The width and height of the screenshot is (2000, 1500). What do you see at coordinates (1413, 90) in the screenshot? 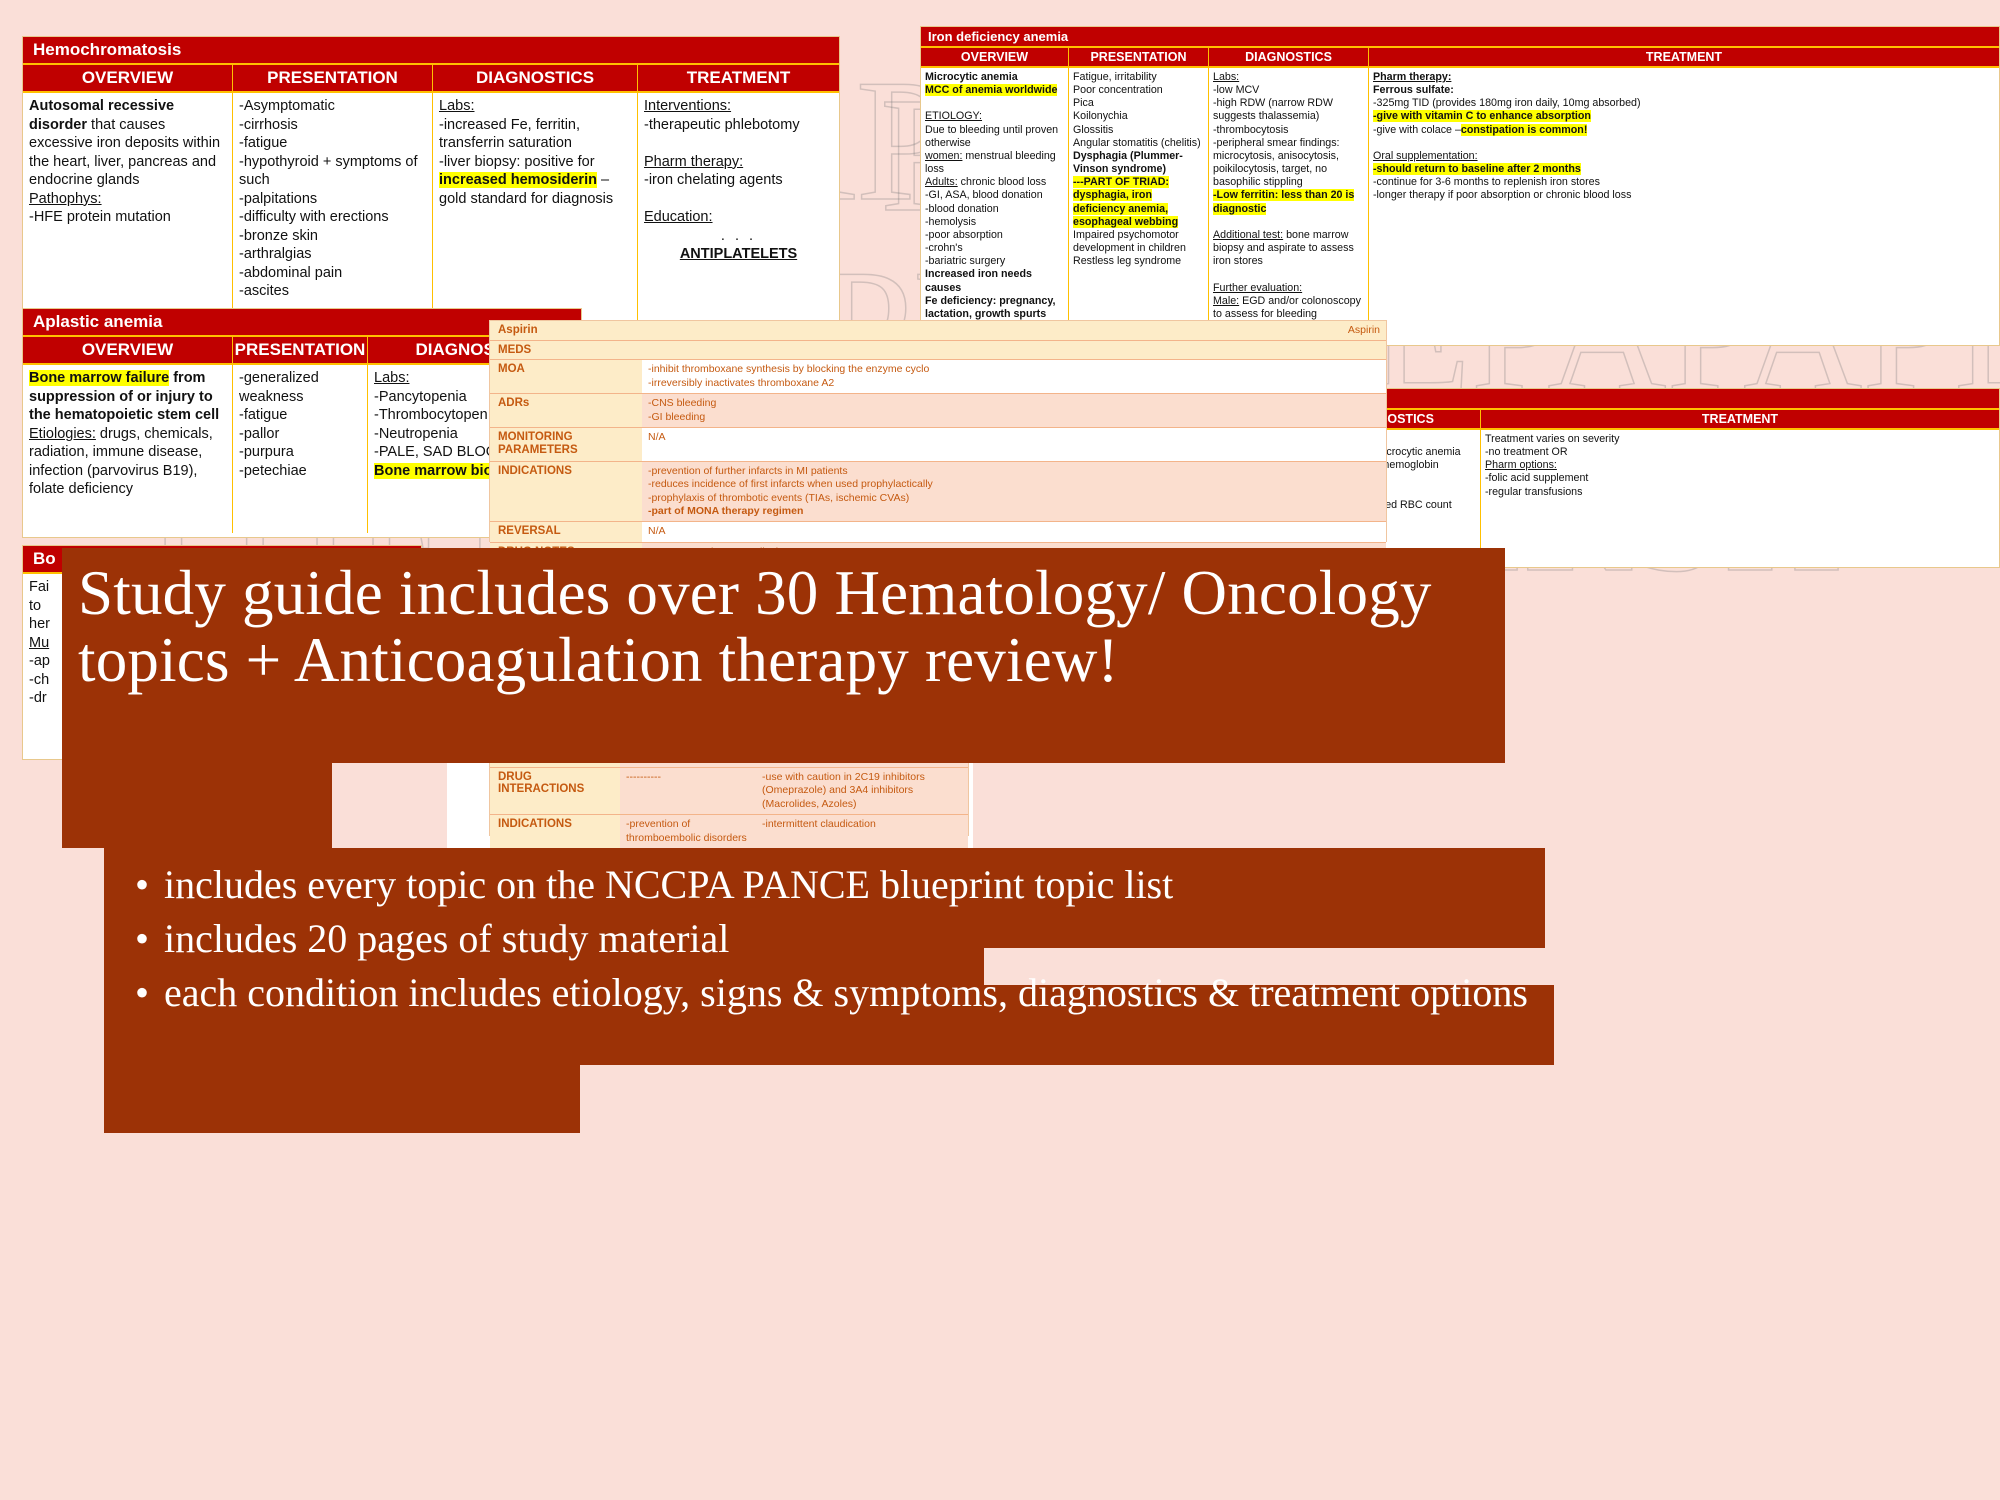
I see `ferrous-label: Ferrous sulfate:` at bounding box center [1413, 90].